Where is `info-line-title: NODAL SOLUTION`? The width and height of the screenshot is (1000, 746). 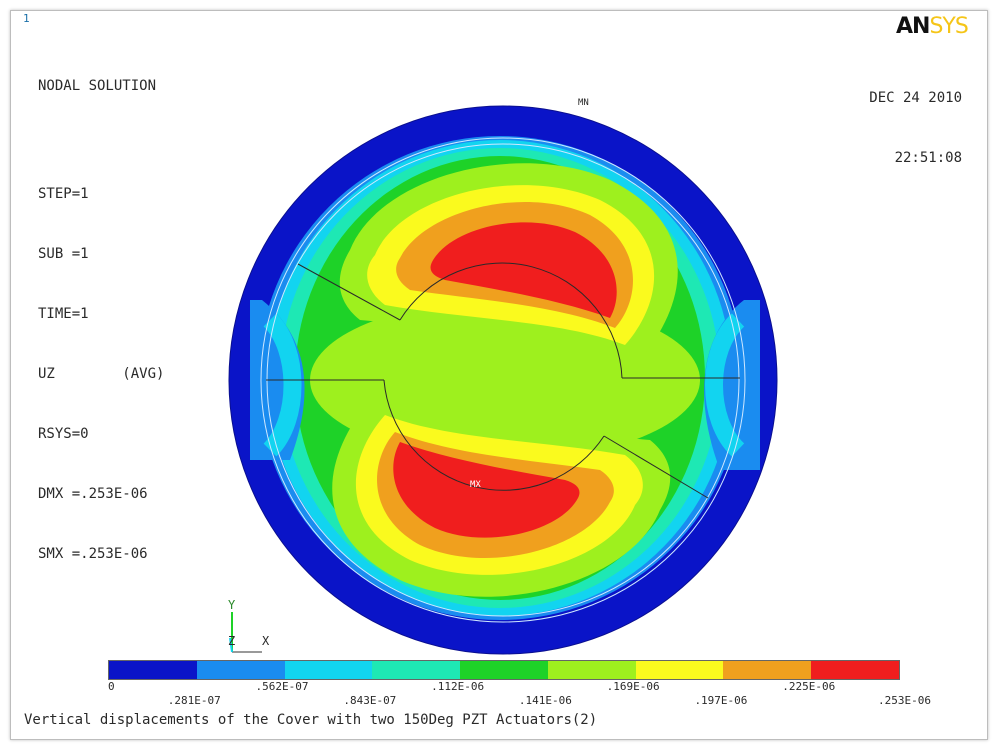
info-line-title: NODAL SOLUTION is located at coordinates (97, 86).